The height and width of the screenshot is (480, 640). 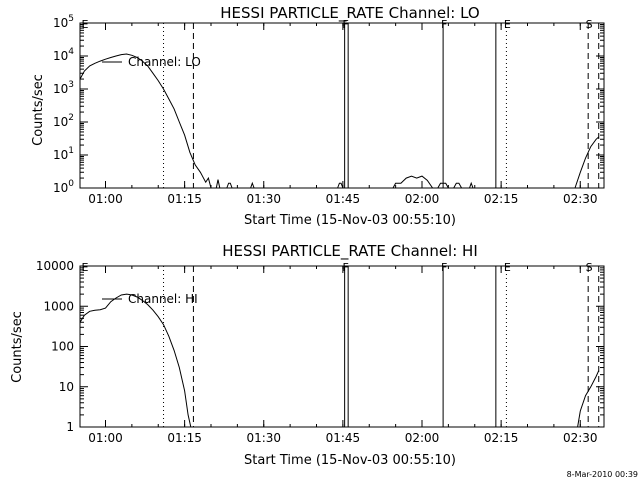 What do you see at coordinates (71, 19) in the screenshot?
I see `lo-y-tick-exponent: 5` at bounding box center [71, 19].